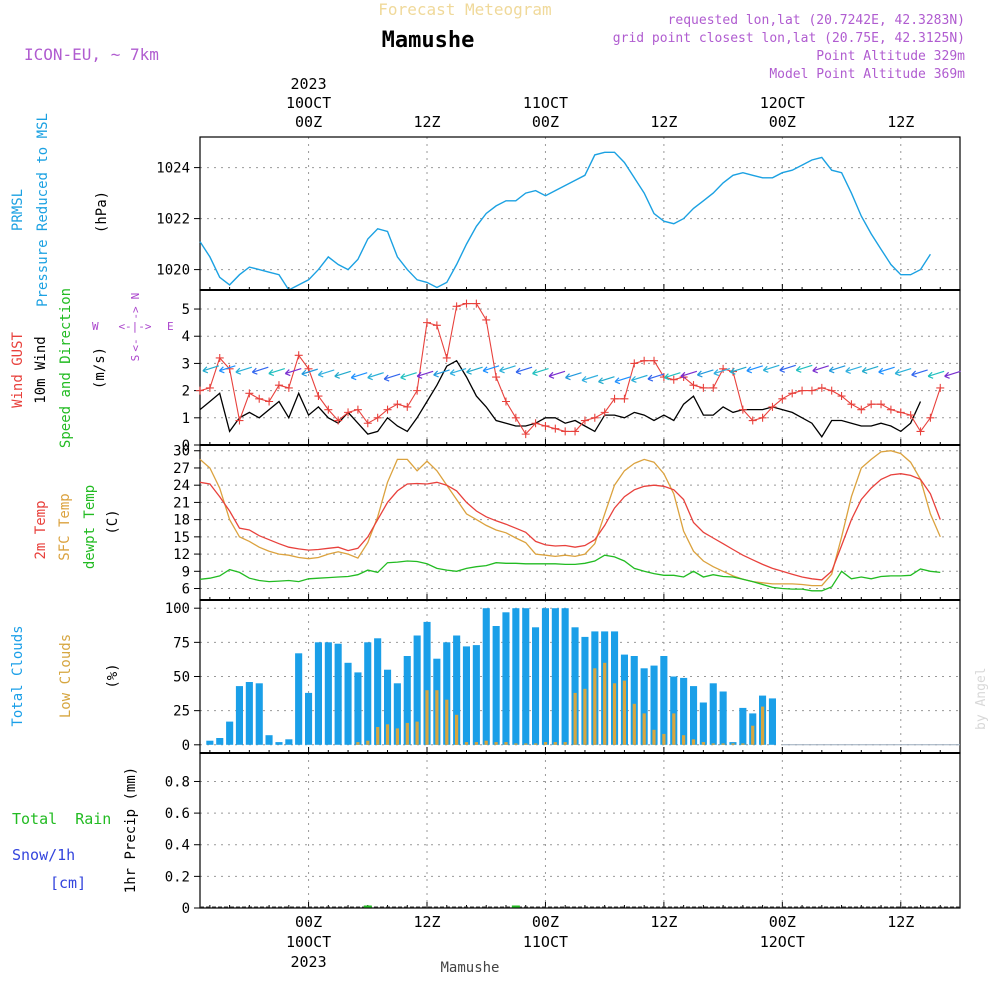 The image size is (1000, 1000). I want to click on dewpt-line, so click(570, 573).